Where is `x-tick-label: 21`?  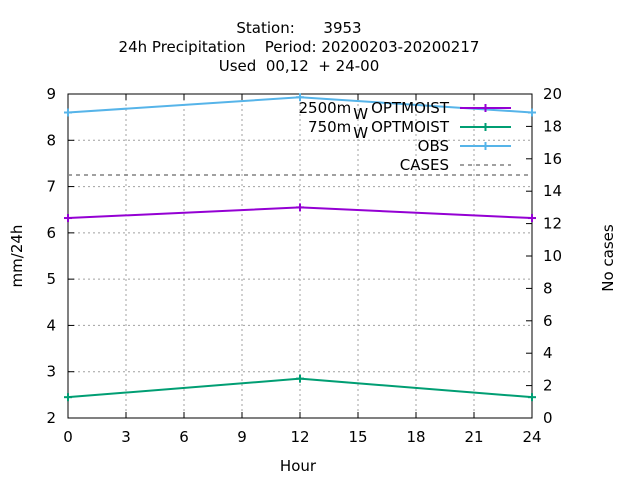
x-tick-label: 21 is located at coordinates (473, 437).